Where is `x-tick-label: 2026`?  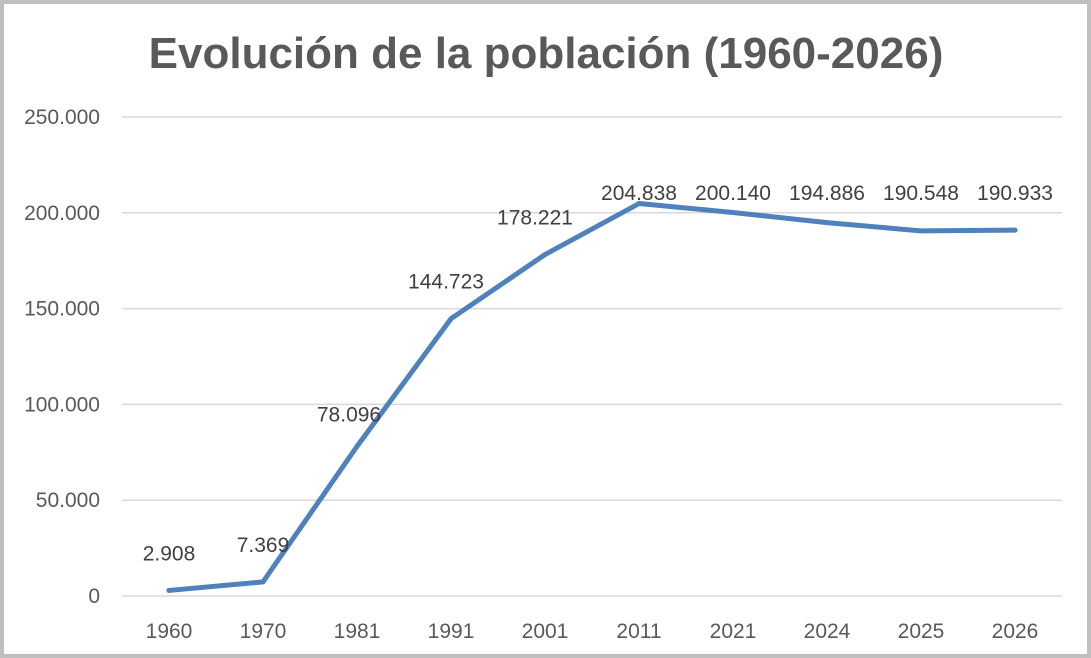
x-tick-label: 2026 is located at coordinates (1015, 631).